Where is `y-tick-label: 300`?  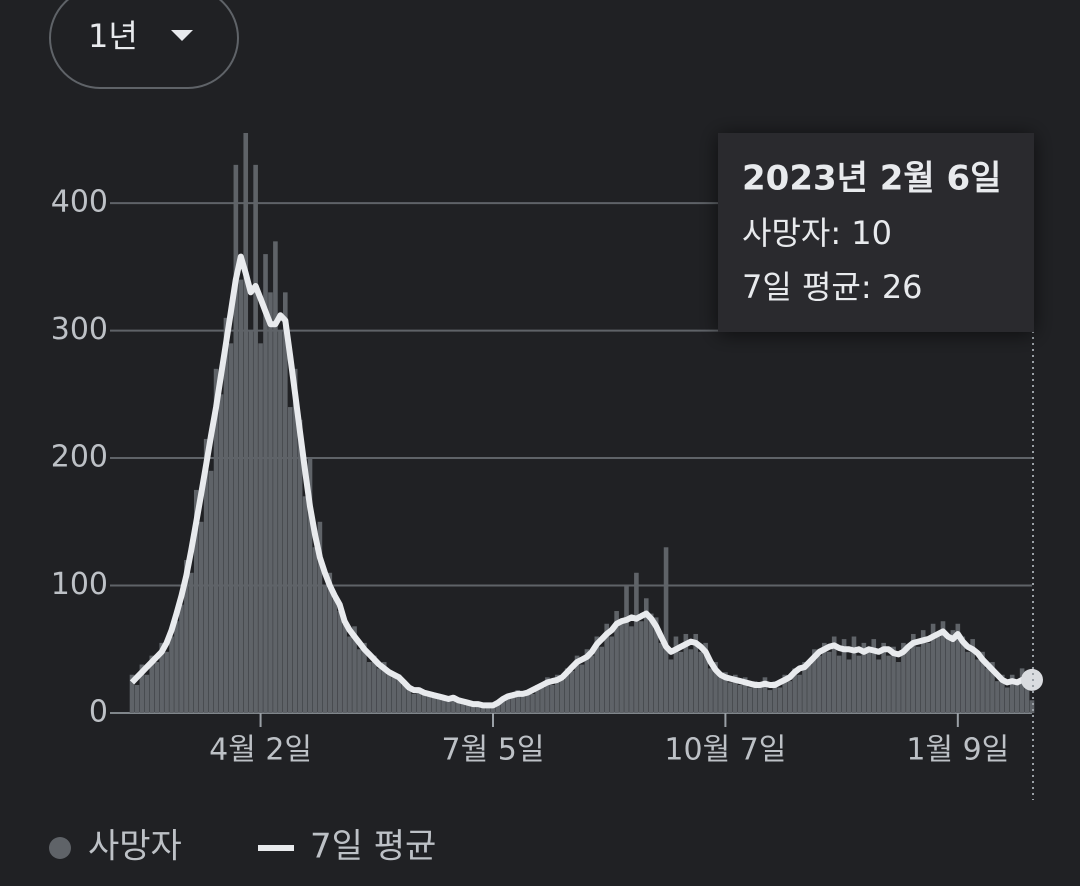
y-tick-label: 300 is located at coordinates (79, 329).